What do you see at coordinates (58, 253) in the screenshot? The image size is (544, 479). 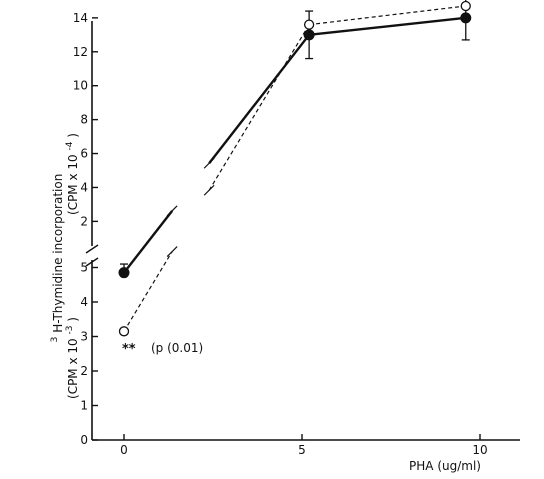 I see `y-axis-label-main: H-Thymidine incorporation` at bounding box center [58, 253].